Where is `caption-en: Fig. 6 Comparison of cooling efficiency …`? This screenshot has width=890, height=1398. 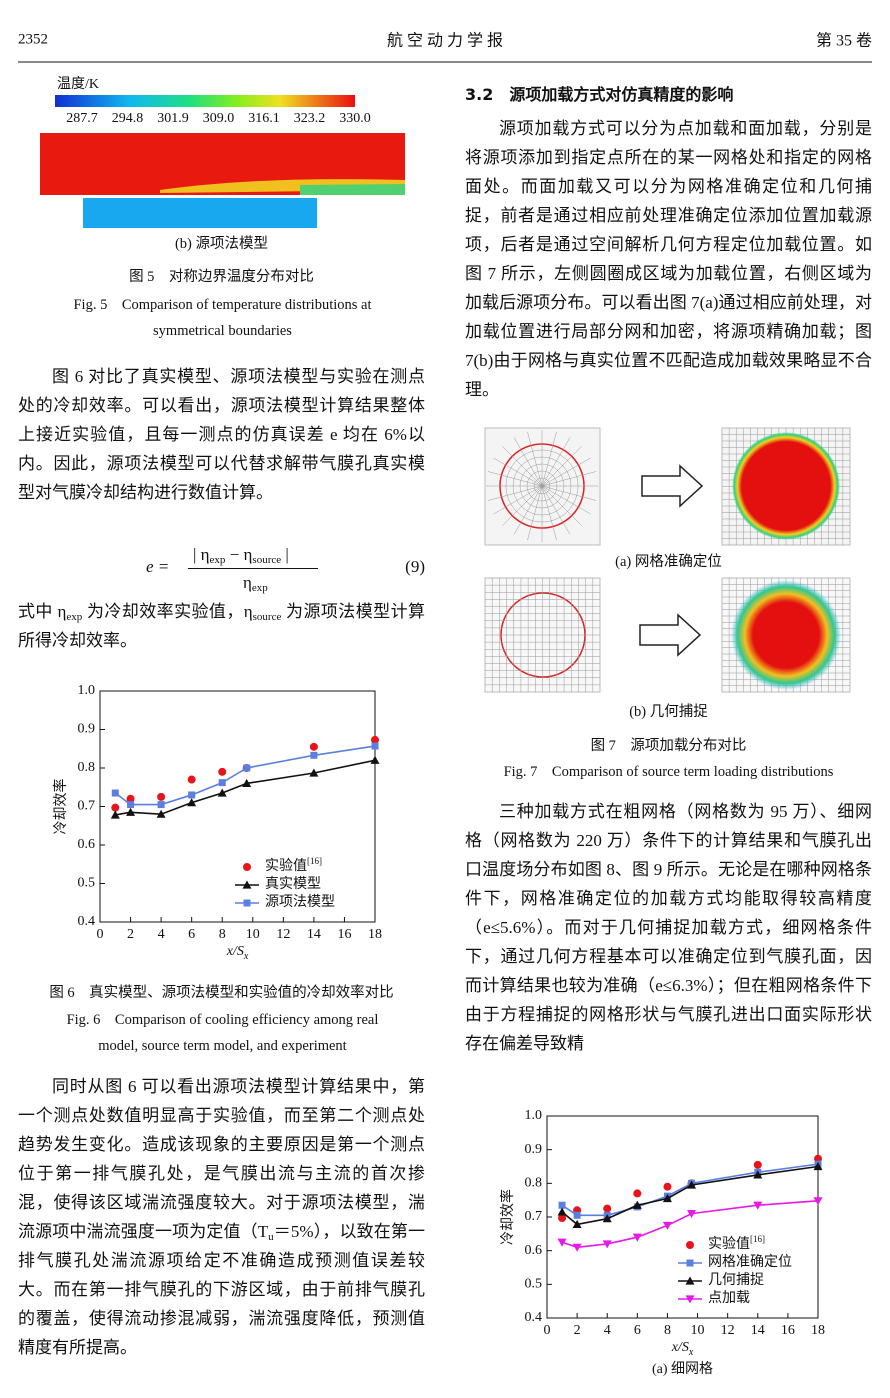
caption-en: Fig. 6 Comparison of cooling efficiency … is located at coordinates (222, 1033).